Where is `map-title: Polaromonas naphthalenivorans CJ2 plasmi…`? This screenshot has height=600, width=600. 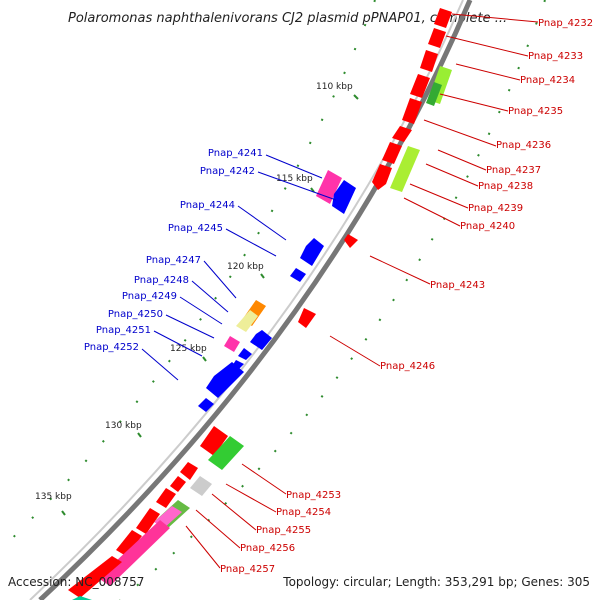 map-title: Polaromonas naphthalenivorans CJ2 plasmi… is located at coordinates (287, 18).